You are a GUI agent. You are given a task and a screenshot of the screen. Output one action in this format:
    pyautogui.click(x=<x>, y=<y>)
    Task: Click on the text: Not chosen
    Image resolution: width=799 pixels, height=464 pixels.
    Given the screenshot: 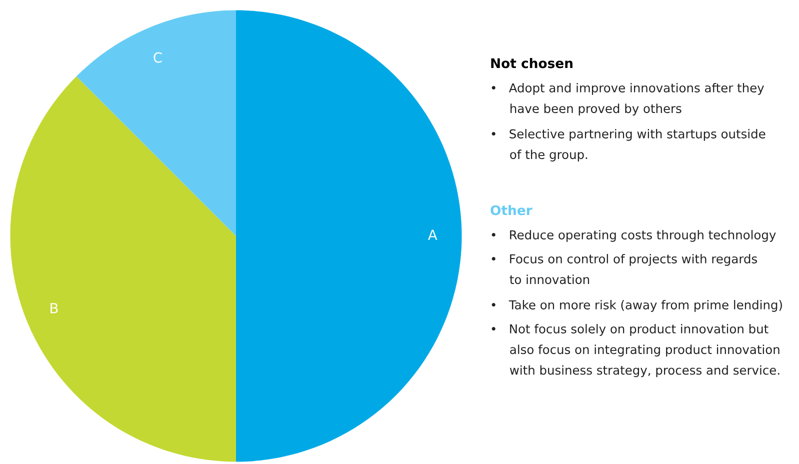 What is the action you would take?
    pyautogui.click(x=531, y=63)
    